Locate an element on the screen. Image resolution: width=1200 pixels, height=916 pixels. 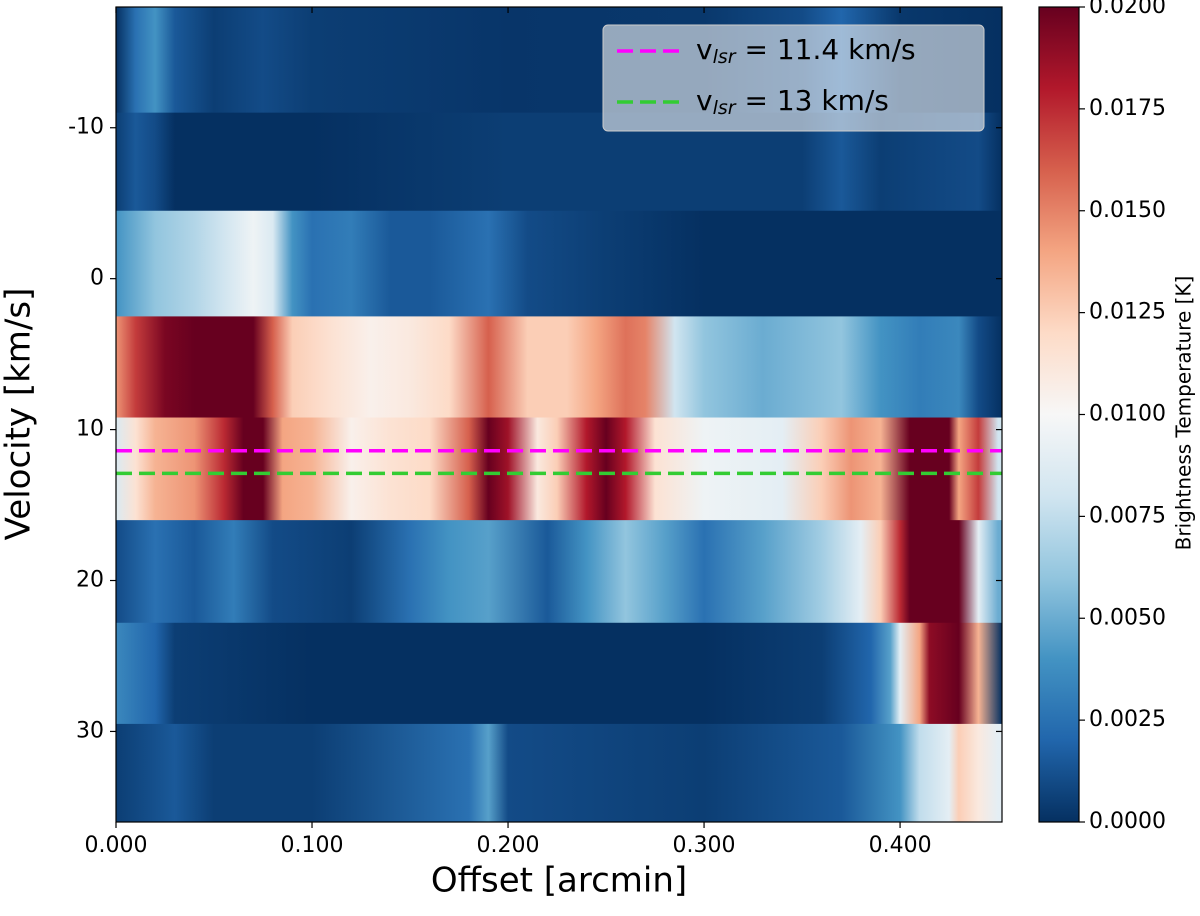
x-axis-title: Offset [arcmin] is located at coordinates (559, 881).